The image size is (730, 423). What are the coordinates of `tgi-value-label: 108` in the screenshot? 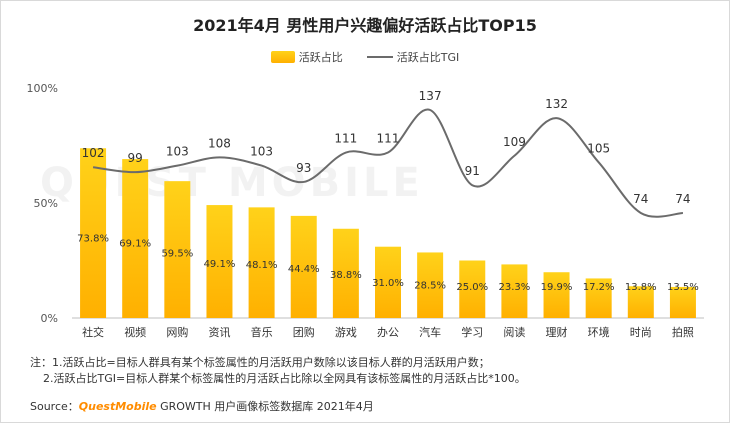 It's located at (219, 143).